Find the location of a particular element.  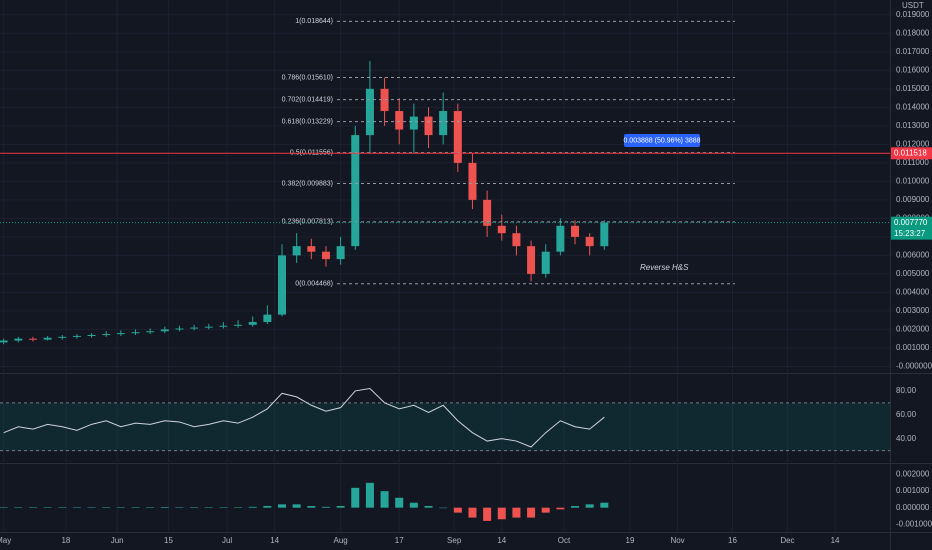

y-tick-label: 0.018000 is located at coordinates (913, 32).